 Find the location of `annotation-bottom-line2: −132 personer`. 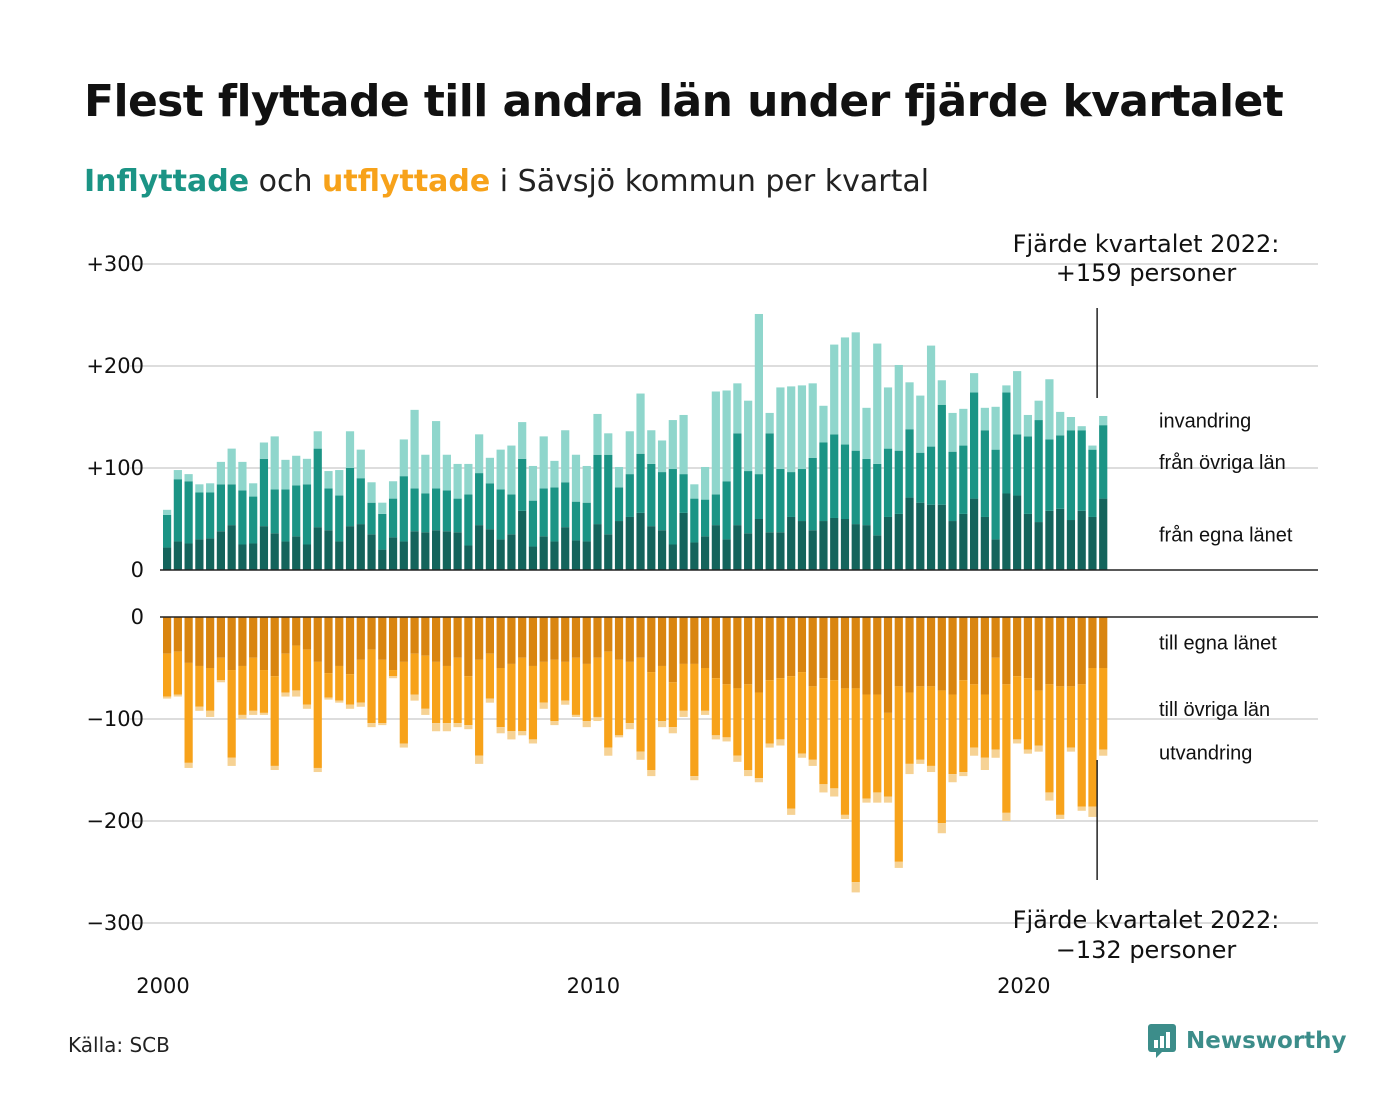

annotation-bottom-line2: −132 personer is located at coordinates (1146, 950).